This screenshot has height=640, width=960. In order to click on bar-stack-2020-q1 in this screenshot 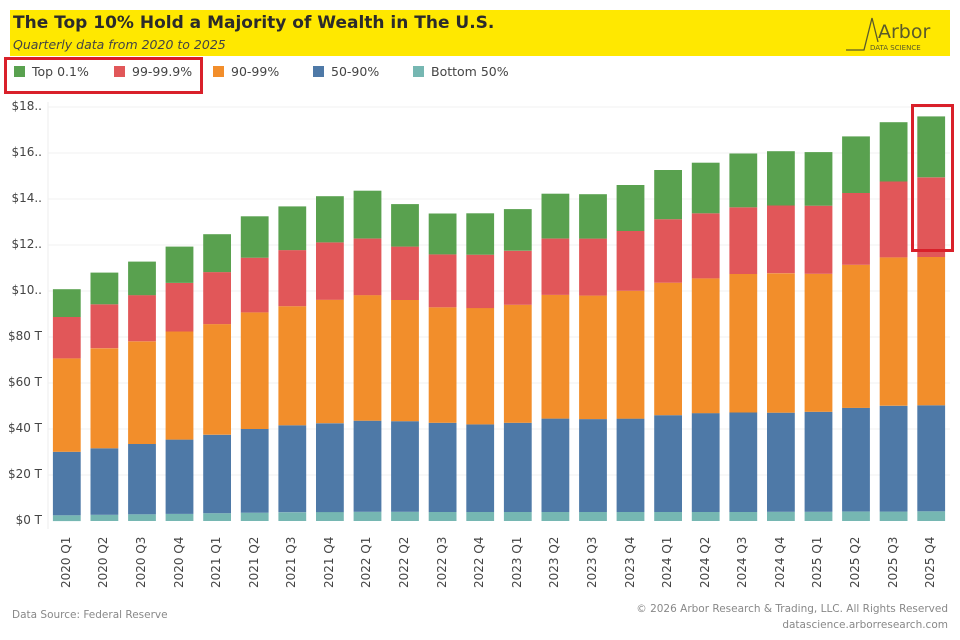, I will do `click(66, 405)`.